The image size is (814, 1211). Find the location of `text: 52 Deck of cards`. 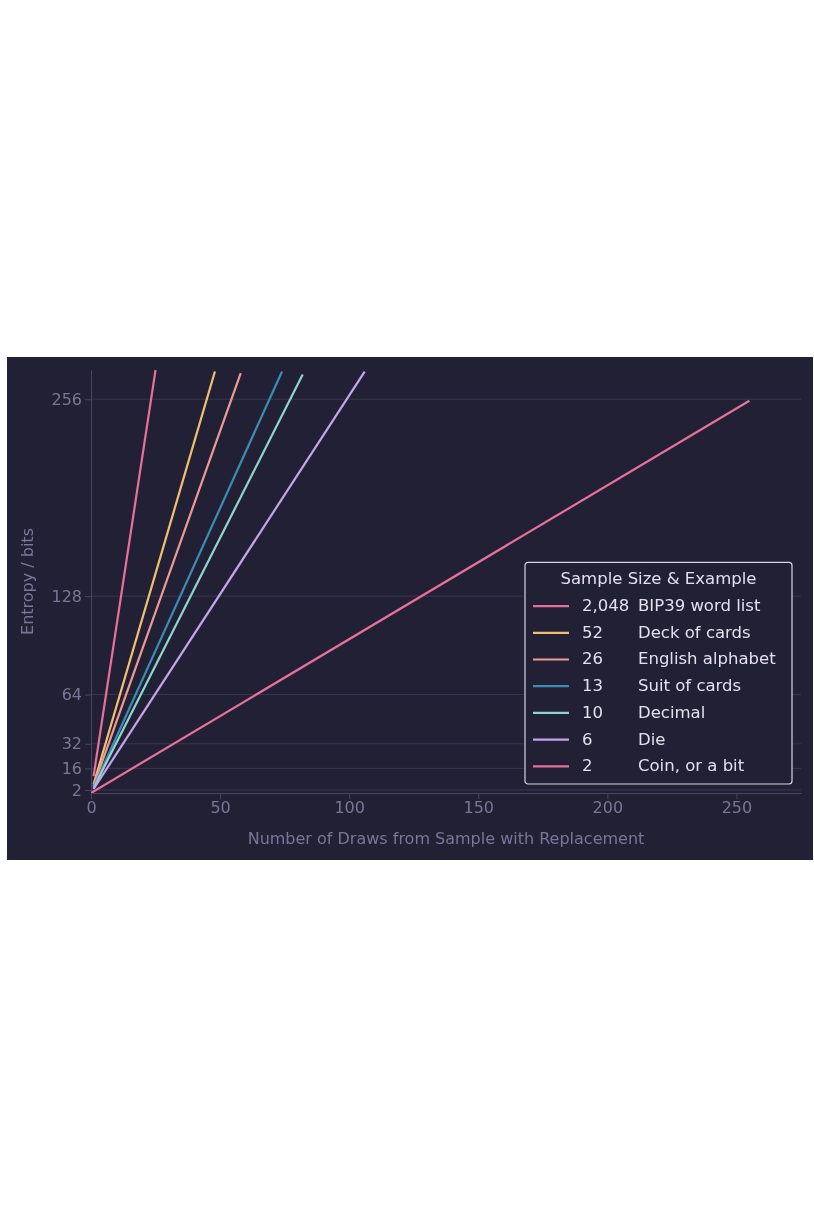

text: 52 Deck of cards is located at coordinates (666, 632).